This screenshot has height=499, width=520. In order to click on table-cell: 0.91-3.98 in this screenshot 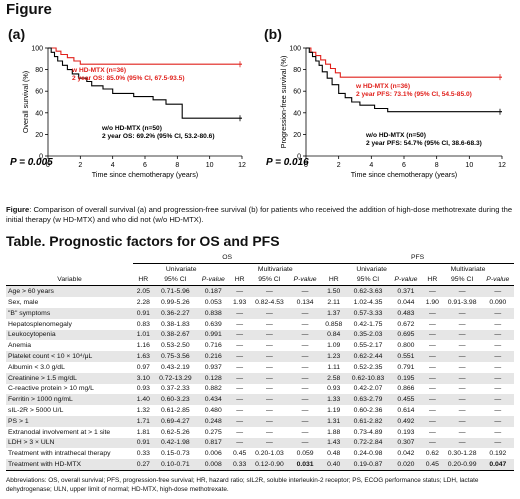, I will do `click(462, 303)`.